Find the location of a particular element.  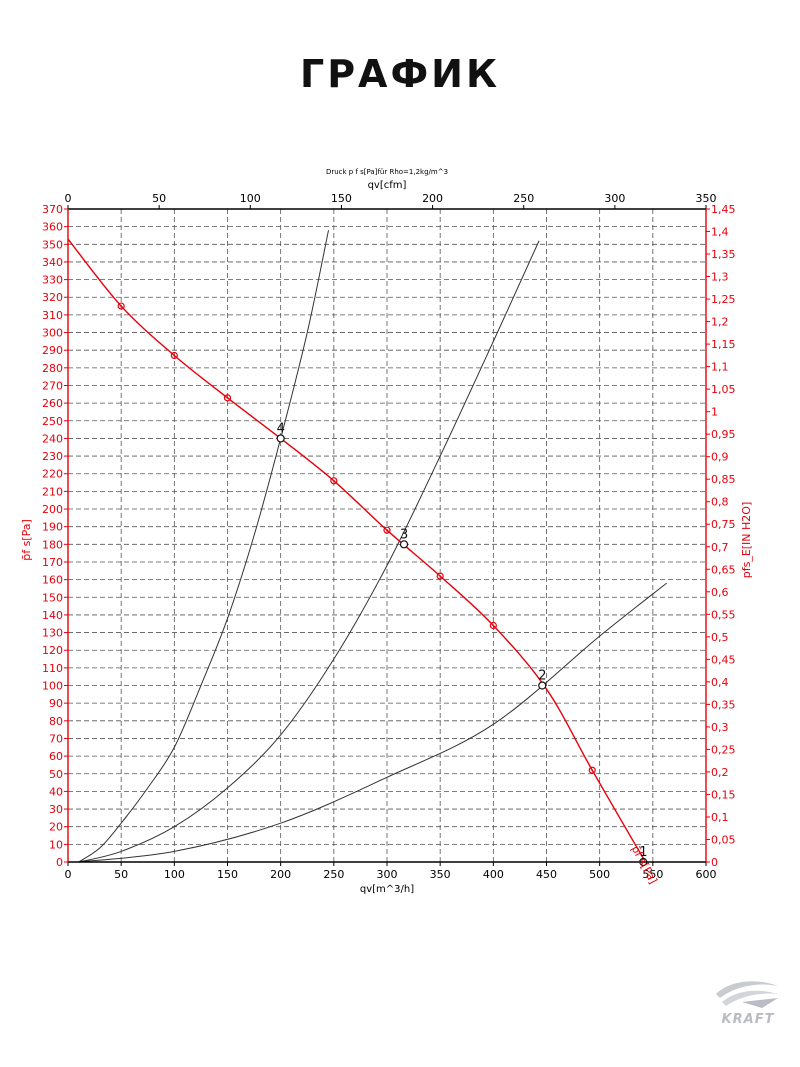

y2-tick-label: 1,4 is located at coordinates (720, 232).